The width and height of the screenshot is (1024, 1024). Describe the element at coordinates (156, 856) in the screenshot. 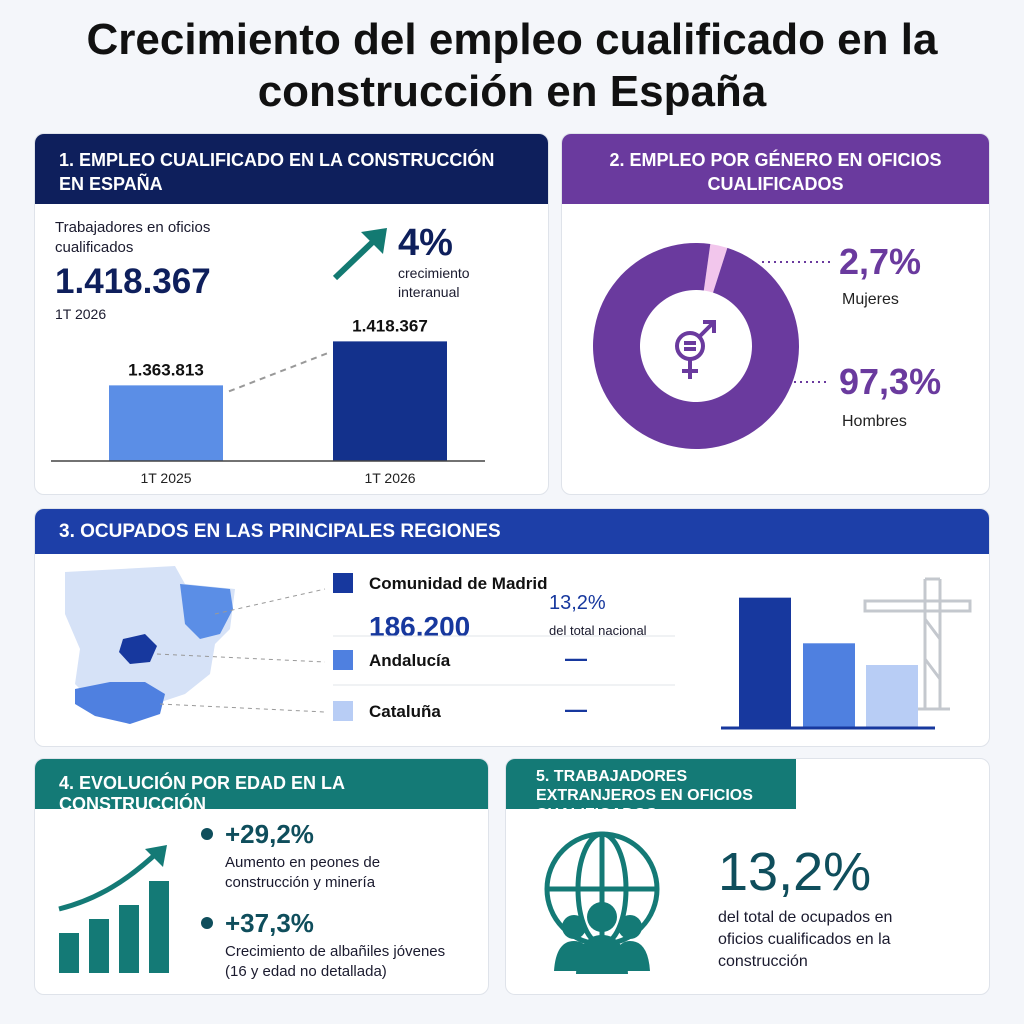

I see `icon-arrow-head` at that location.